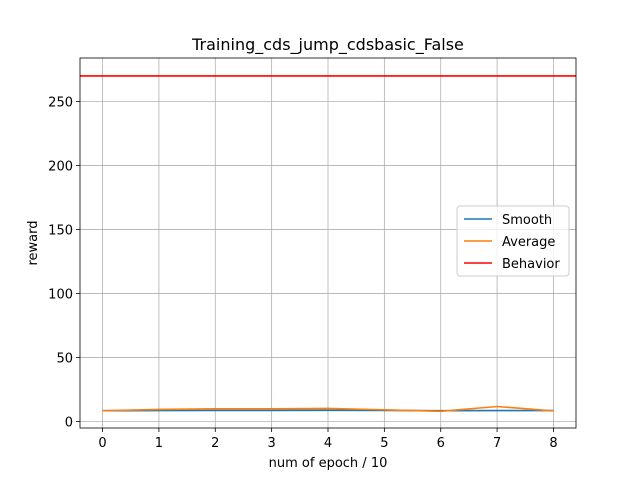 This screenshot has height=480, width=640. I want to click on legend-box, so click(513, 241).